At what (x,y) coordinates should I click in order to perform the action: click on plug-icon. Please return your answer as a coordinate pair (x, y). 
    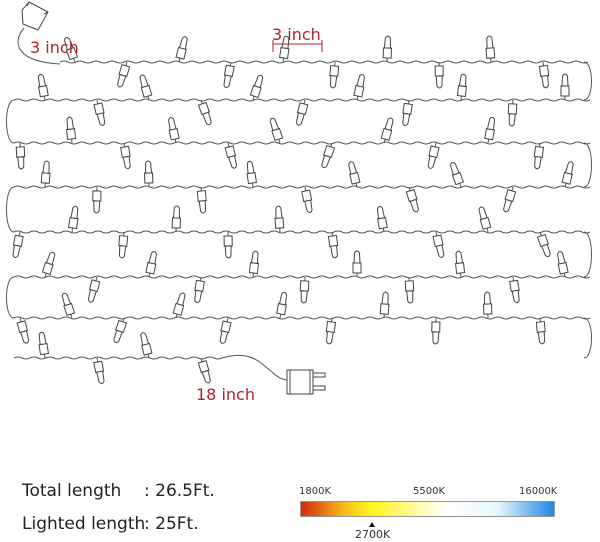
    Looking at the image, I should click on (306, 382).